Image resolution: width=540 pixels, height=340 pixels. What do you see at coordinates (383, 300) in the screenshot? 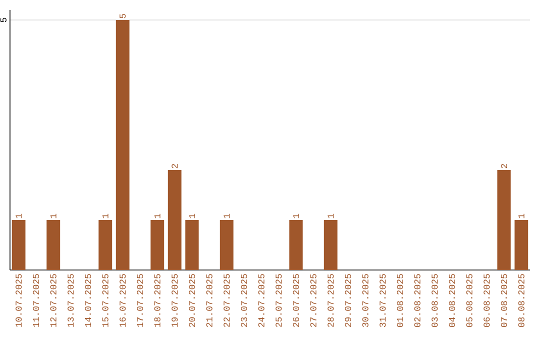
I see `x-tick-label: 31.07.2025` at bounding box center [383, 300].